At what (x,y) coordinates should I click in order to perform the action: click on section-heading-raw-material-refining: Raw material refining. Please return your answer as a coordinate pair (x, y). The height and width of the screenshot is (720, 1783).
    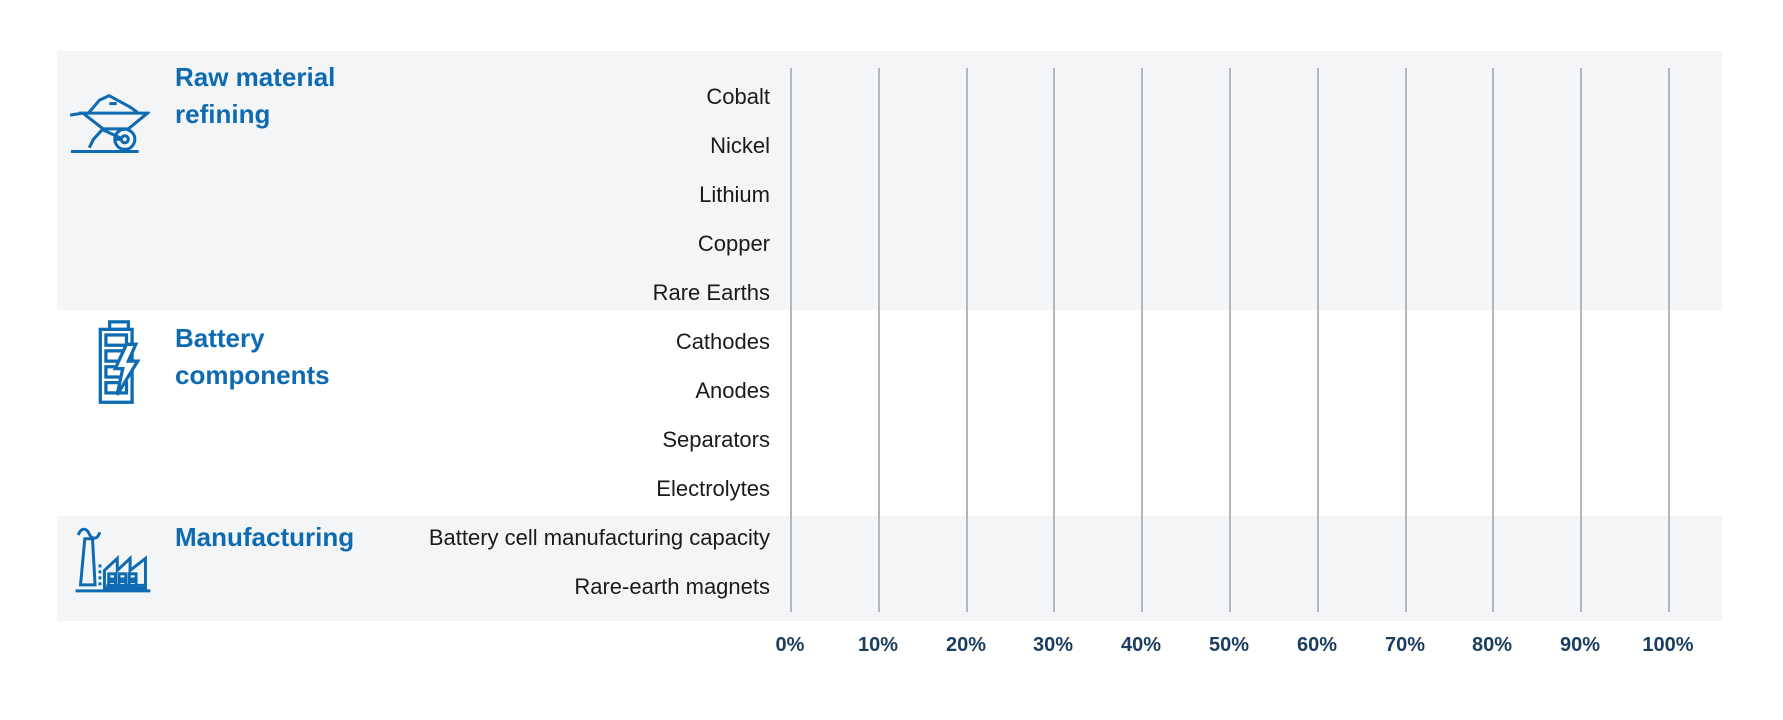
    Looking at the image, I should click on (255, 96).